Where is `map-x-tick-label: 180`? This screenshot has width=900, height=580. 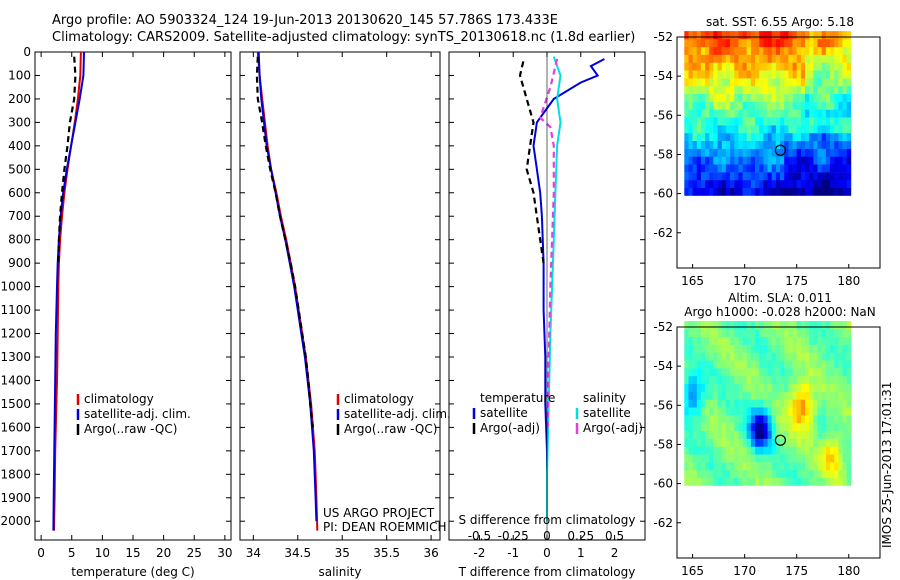 map-x-tick-label: 180 is located at coordinates (848, 281).